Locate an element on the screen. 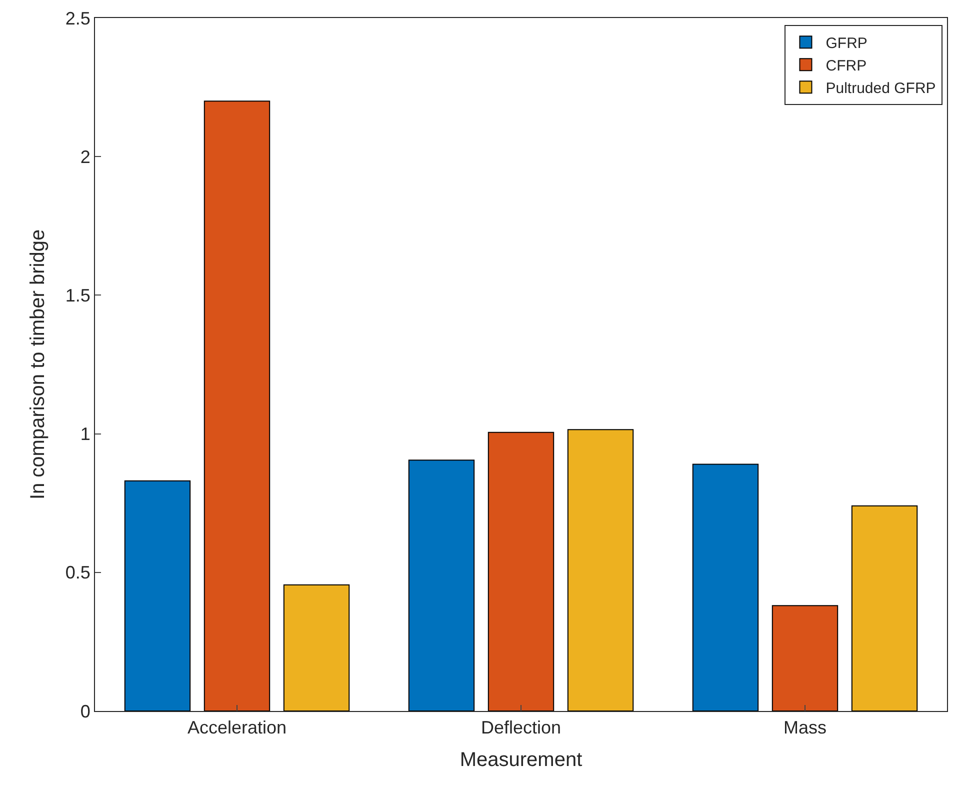 The height and width of the screenshot is (789, 955). legend-label: CFRP is located at coordinates (846, 66).